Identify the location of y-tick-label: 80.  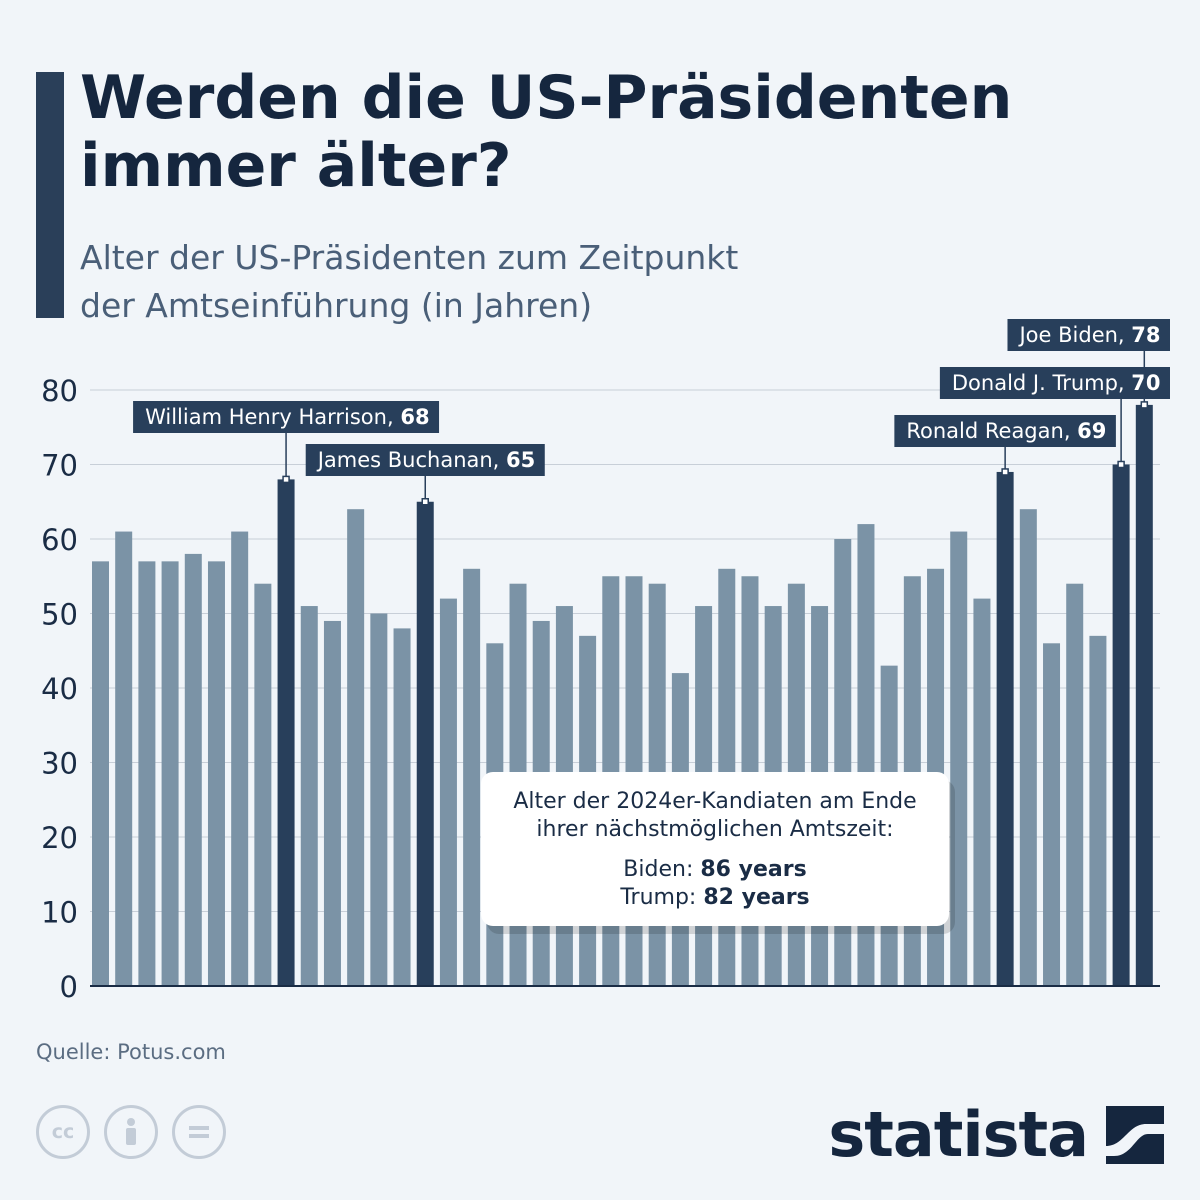
(59, 391).